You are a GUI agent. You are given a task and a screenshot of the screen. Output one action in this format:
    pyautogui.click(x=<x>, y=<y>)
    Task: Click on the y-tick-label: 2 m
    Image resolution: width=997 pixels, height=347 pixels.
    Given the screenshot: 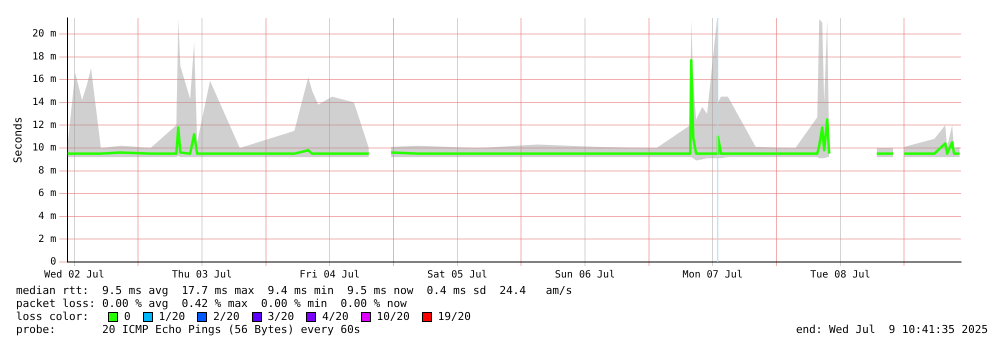 What is the action you would take?
    pyautogui.click(x=47, y=239)
    